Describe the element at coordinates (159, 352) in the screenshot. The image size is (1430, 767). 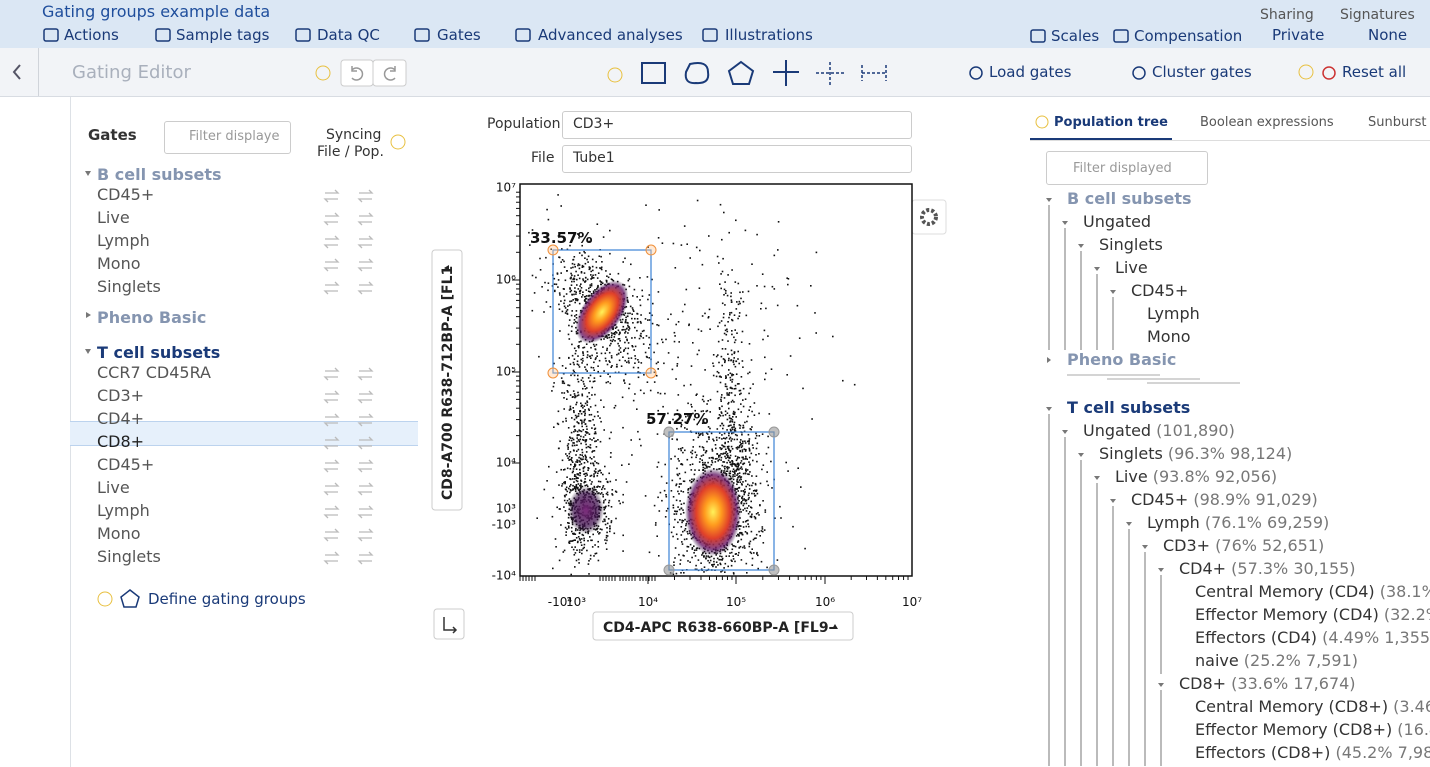
I see `group-name: T cell subsets` at that location.